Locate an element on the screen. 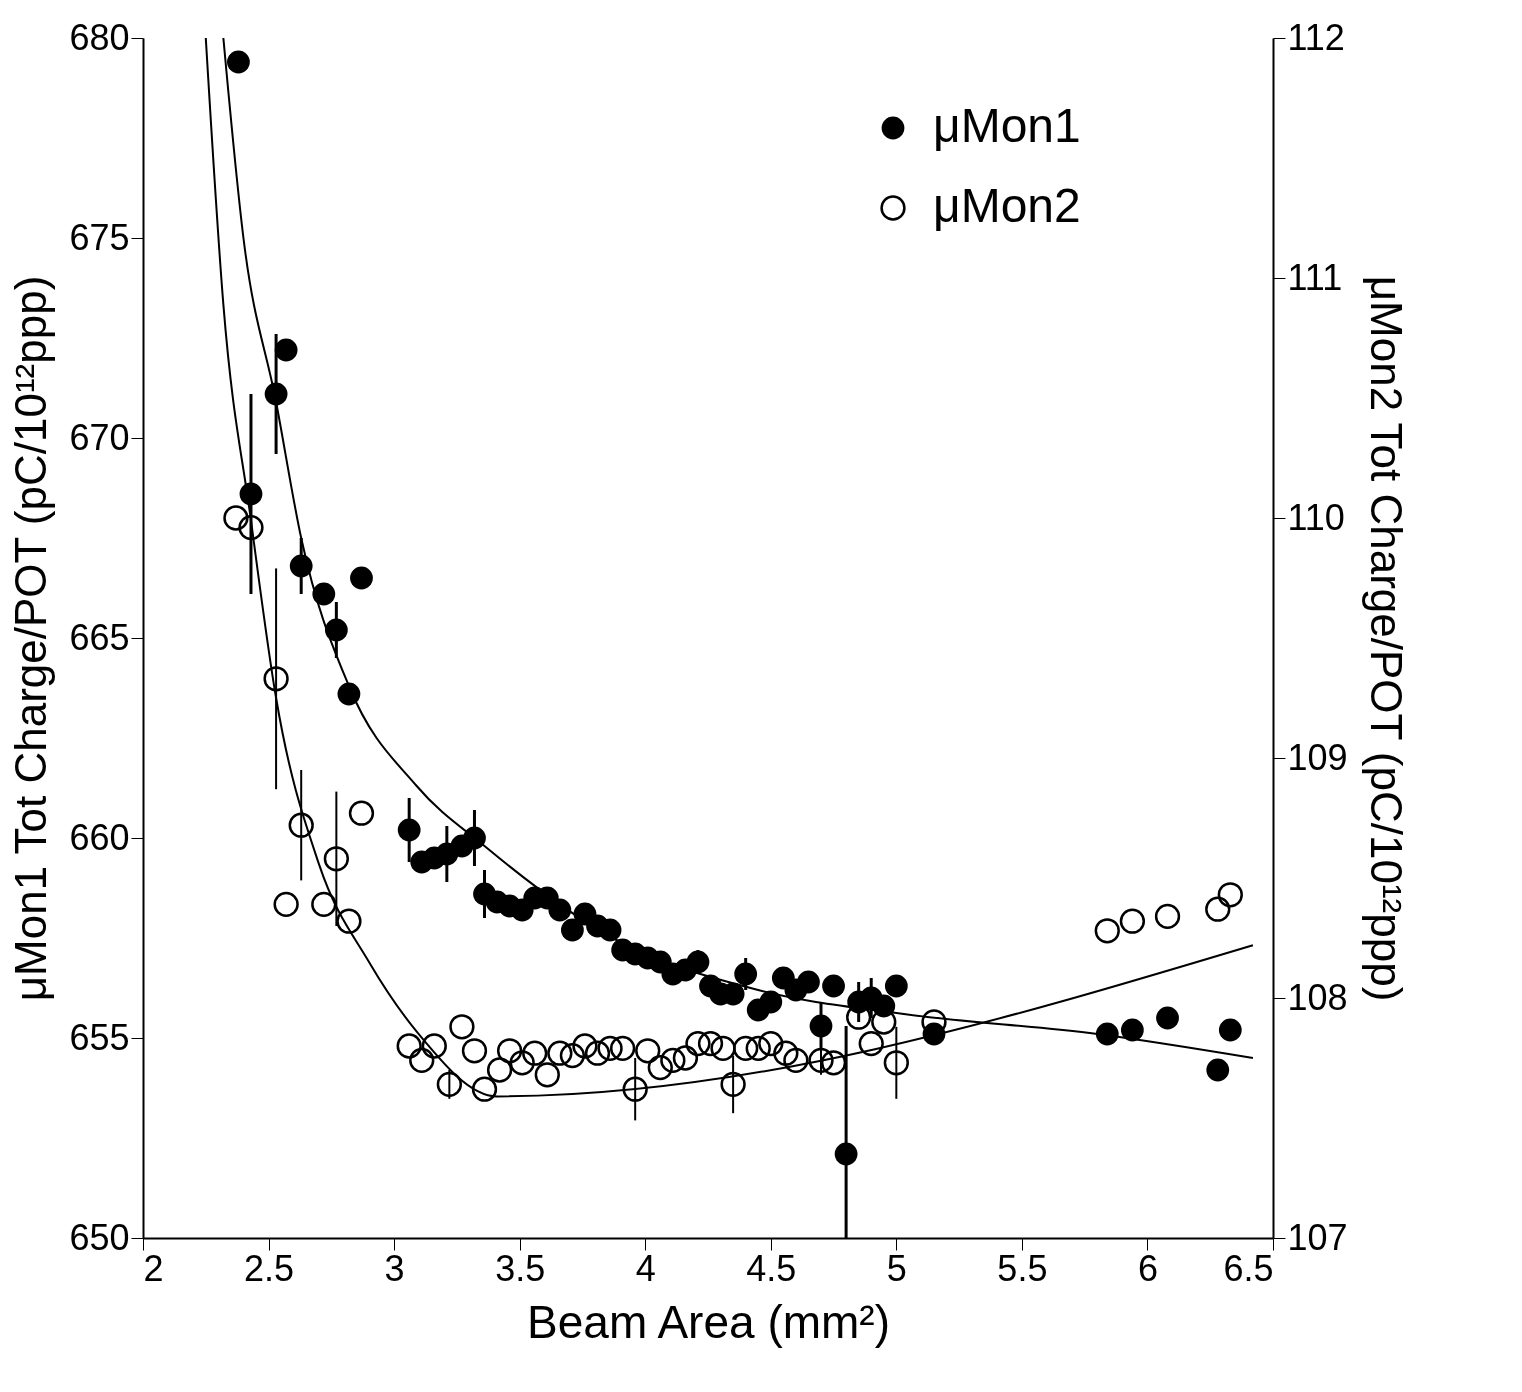 The height and width of the screenshot is (1392, 1522). x-tick-label: 5.5 is located at coordinates (1022, 1268).